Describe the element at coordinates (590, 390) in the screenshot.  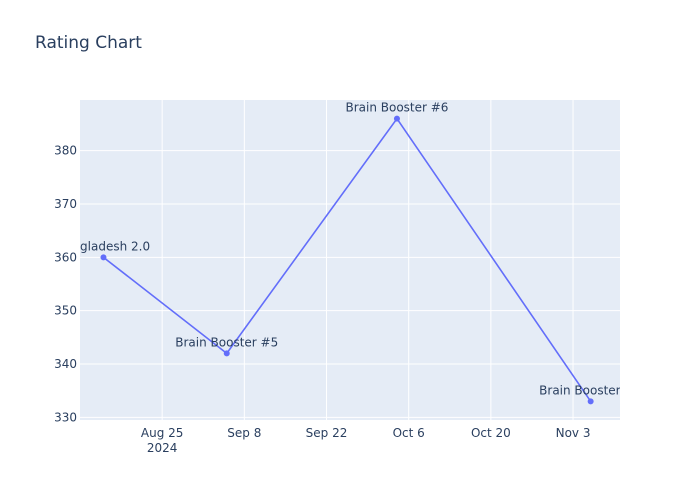
I see `data-label: Brain Booster #7` at that location.